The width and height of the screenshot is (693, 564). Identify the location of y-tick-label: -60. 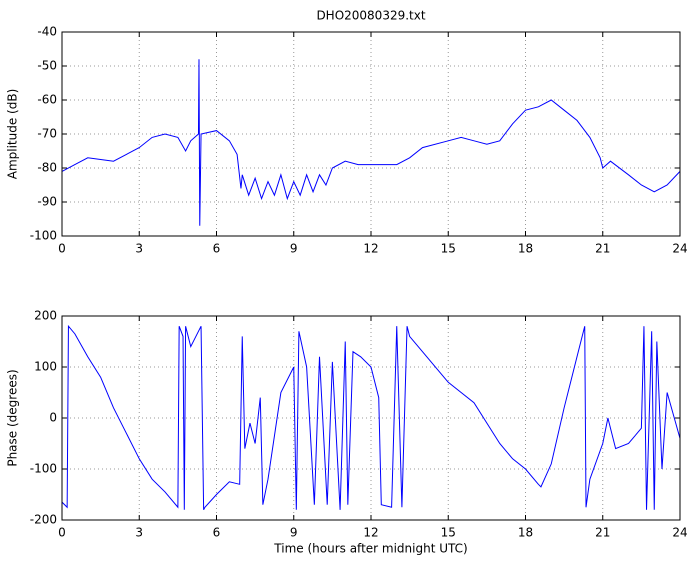
(47, 100).